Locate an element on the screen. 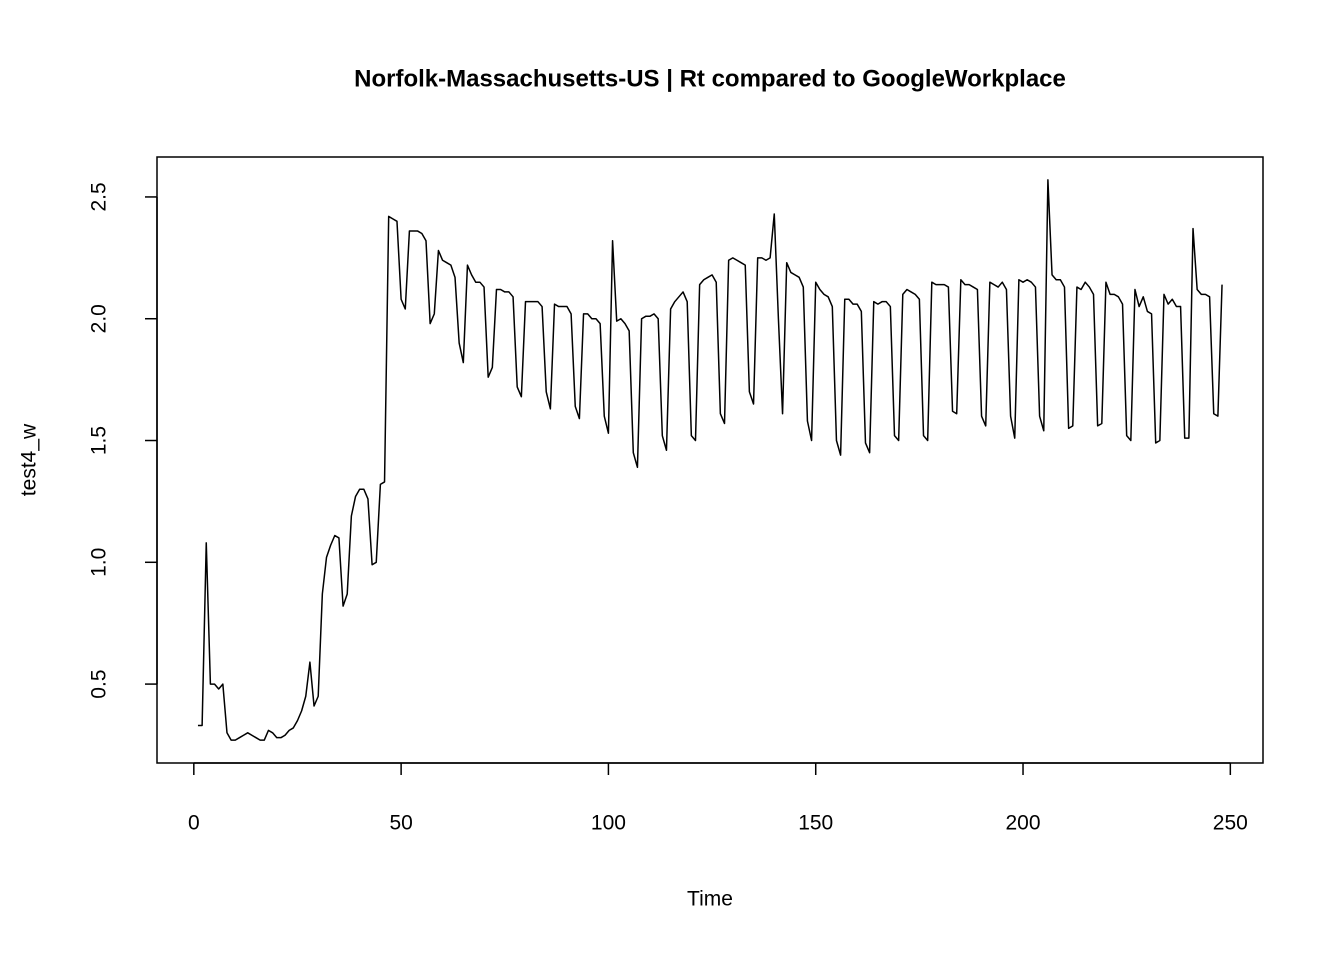 The height and width of the screenshot is (960, 1344). x-tick-label: 250 is located at coordinates (1230, 823).